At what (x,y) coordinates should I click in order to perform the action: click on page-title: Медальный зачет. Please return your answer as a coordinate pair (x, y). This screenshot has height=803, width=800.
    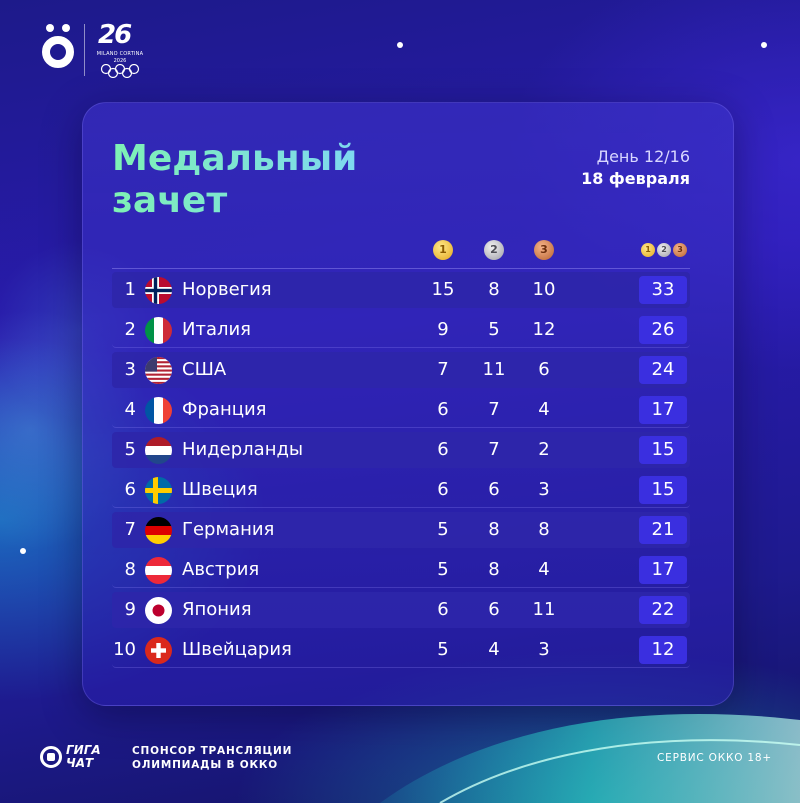
    Looking at the image, I should click on (234, 180).